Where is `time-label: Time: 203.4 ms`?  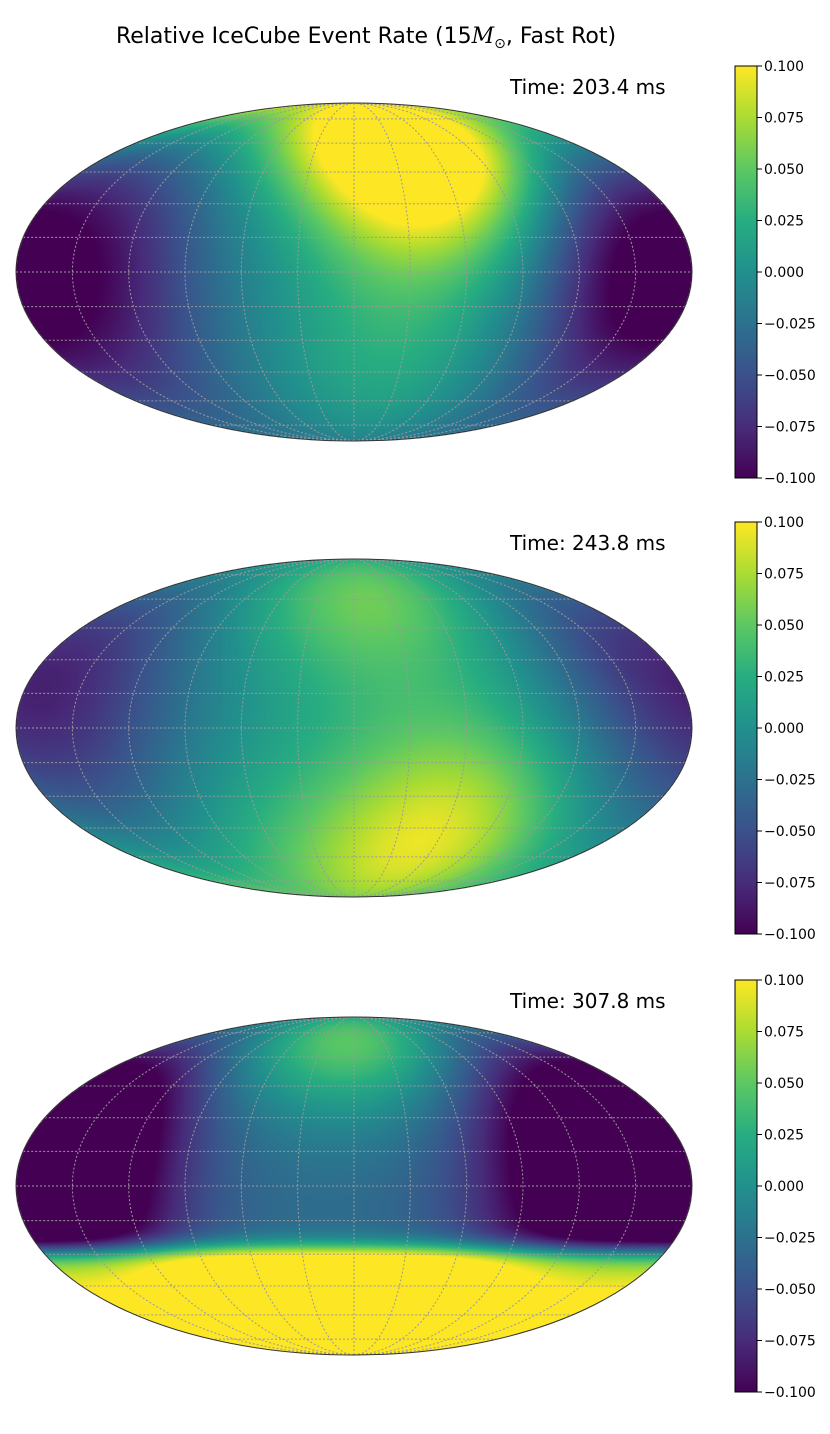
time-label: Time: 203.4 ms is located at coordinates (587, 87).